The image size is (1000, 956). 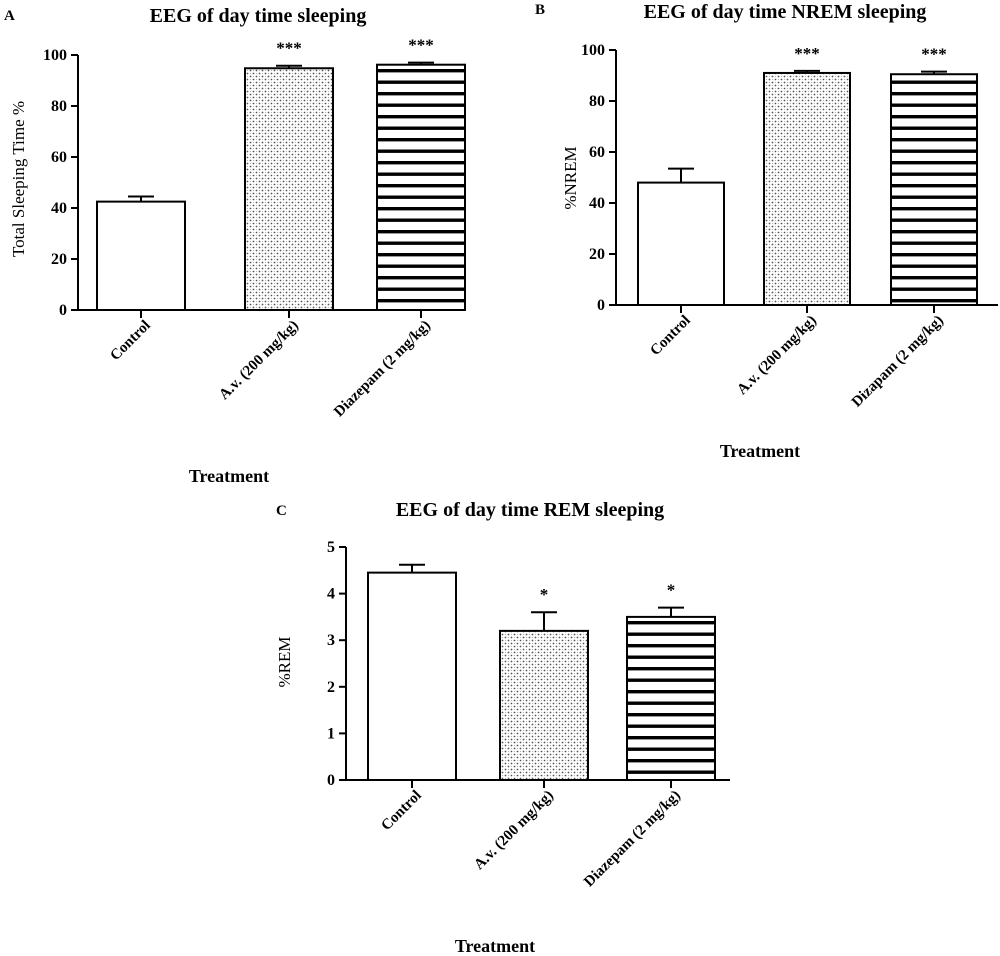 I want to click on chart-title: EEG of day time REM sleeping, so click(x=530, y=510).